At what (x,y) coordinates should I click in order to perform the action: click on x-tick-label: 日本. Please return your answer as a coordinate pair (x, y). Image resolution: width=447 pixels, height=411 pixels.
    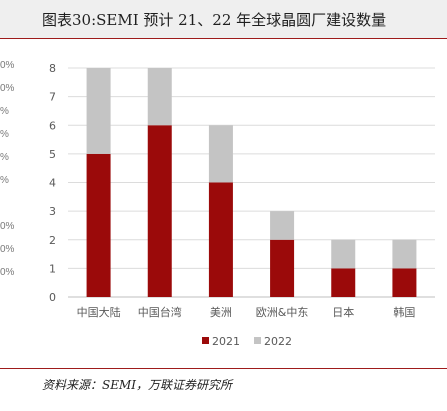
    Looking at the image, I should click on (343, 312).